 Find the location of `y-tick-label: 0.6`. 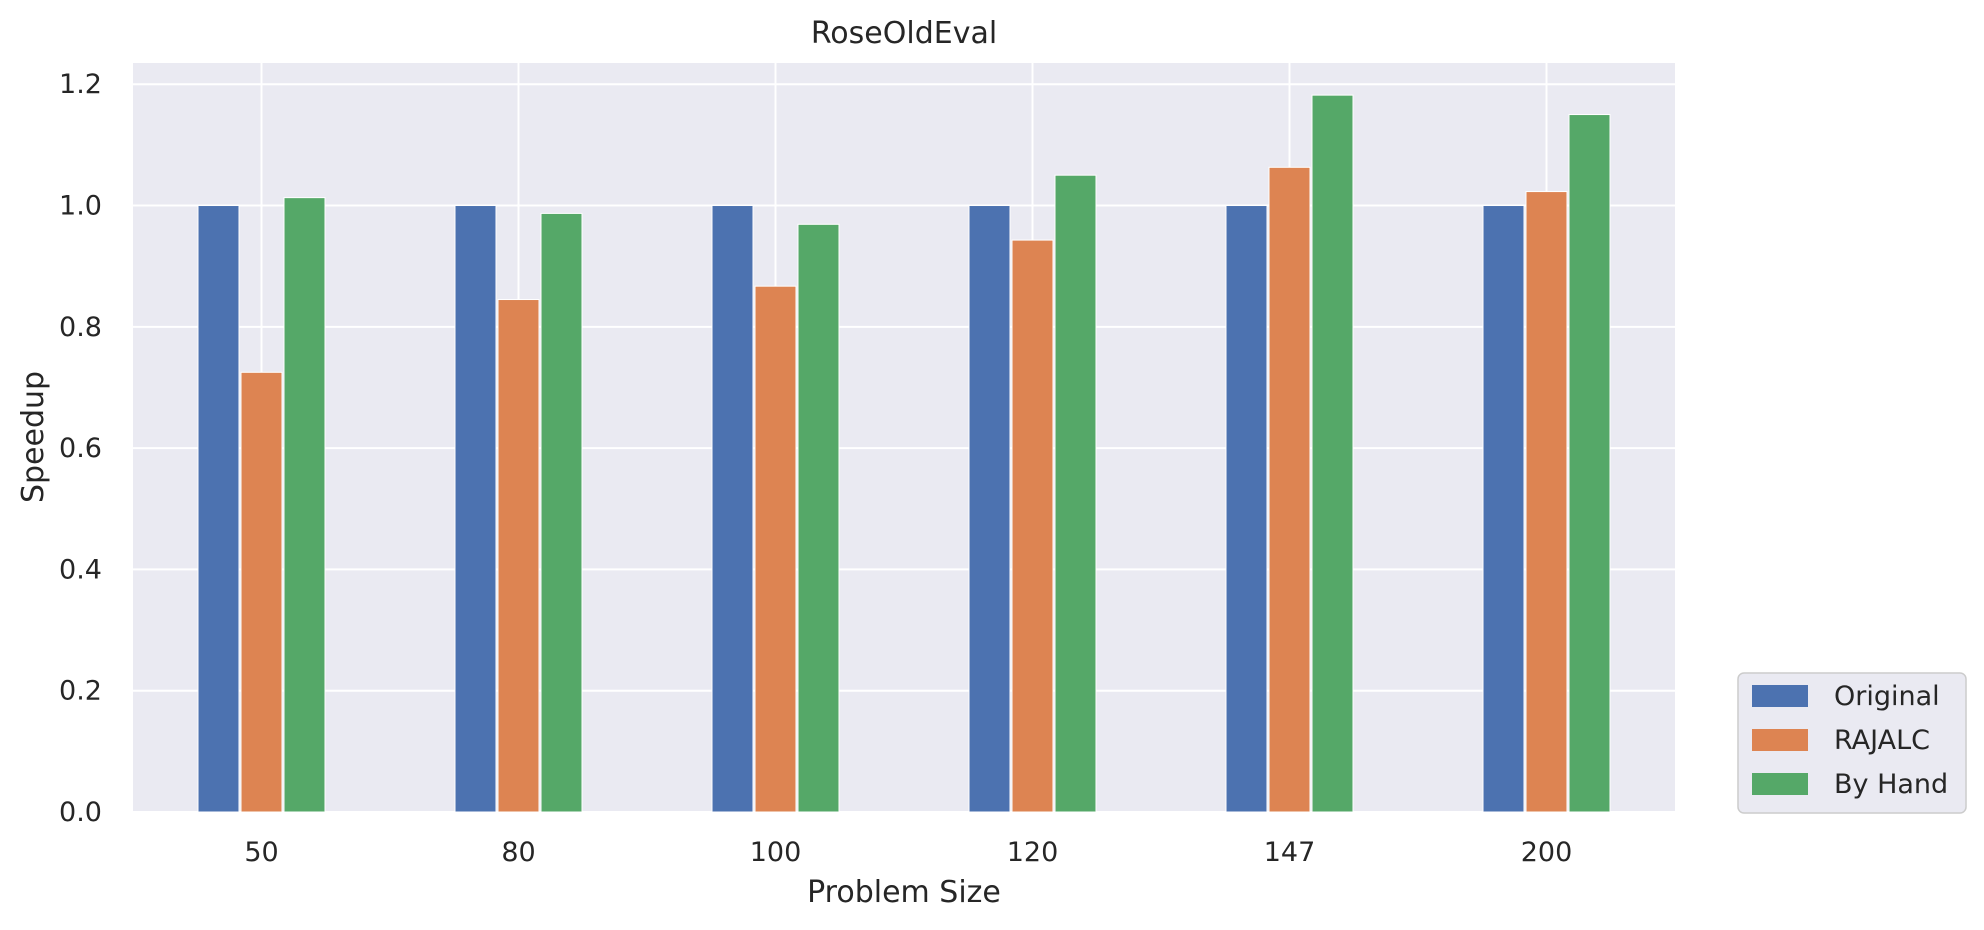

y-tick-label: 0.6 is located at coordinates (80, 448).